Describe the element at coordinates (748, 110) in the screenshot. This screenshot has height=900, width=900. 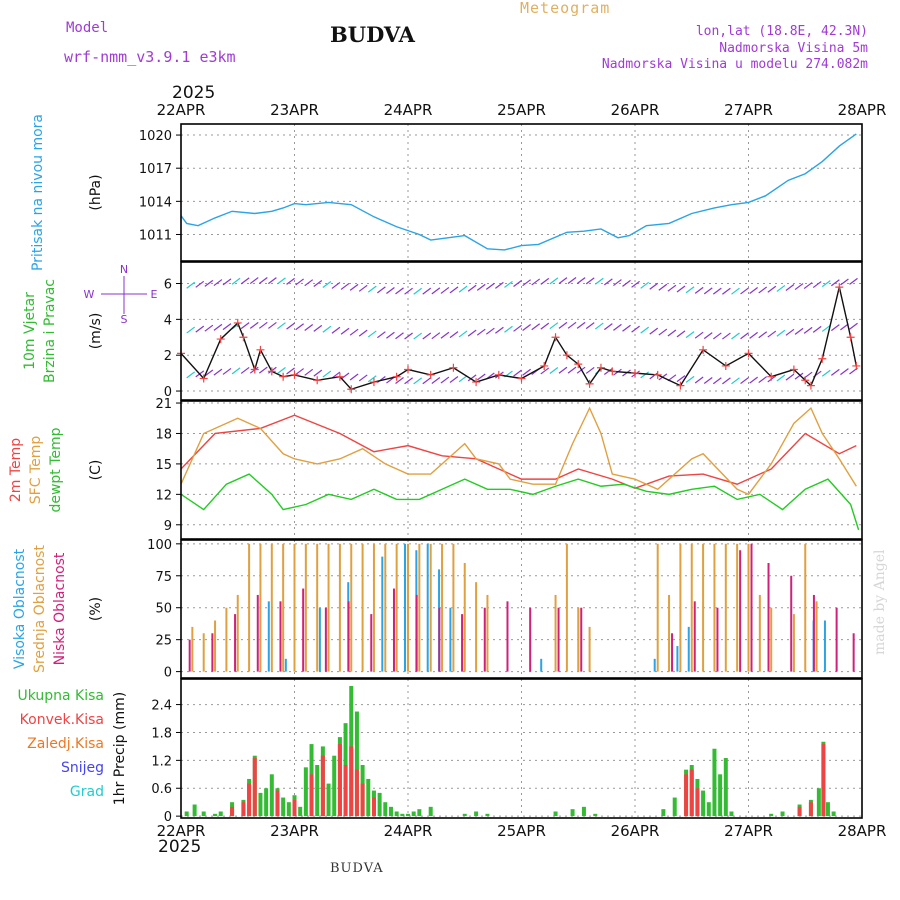
I see `x-tick-label-top: 27APR` at that location.